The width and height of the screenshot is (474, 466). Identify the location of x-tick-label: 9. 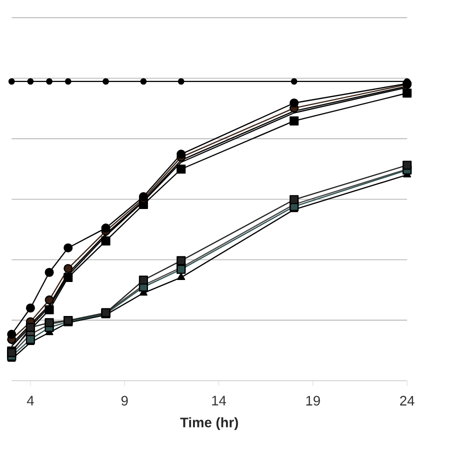
(124, 401).